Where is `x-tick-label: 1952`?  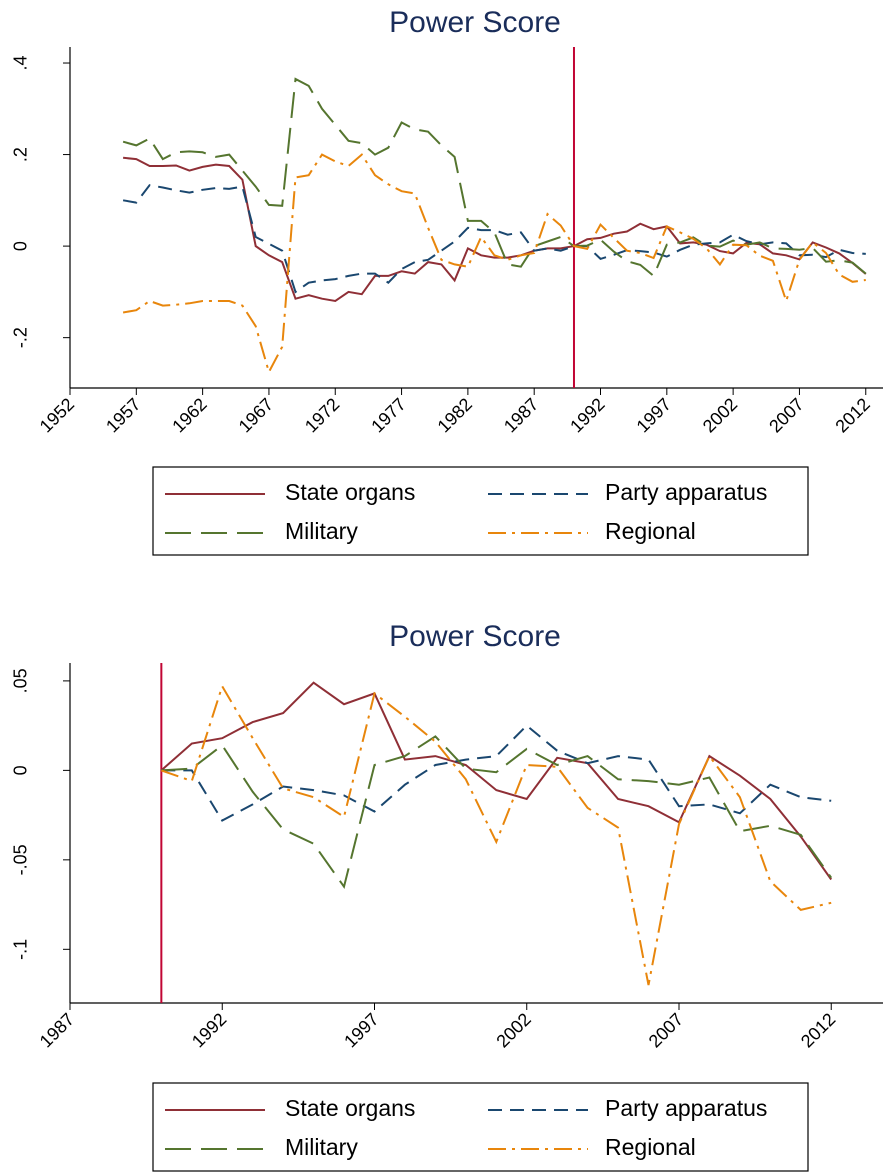
x-tick-label: 1952 is located at coordinates (57, 415).